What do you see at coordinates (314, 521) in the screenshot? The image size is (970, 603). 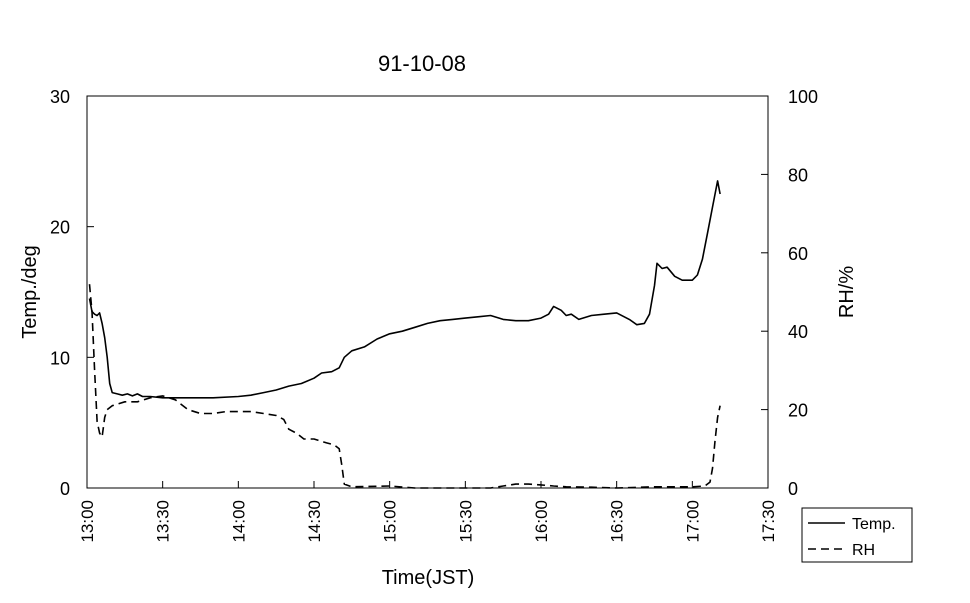 I see `x-tick-label: 14:30` at bounding box center [314, 521].